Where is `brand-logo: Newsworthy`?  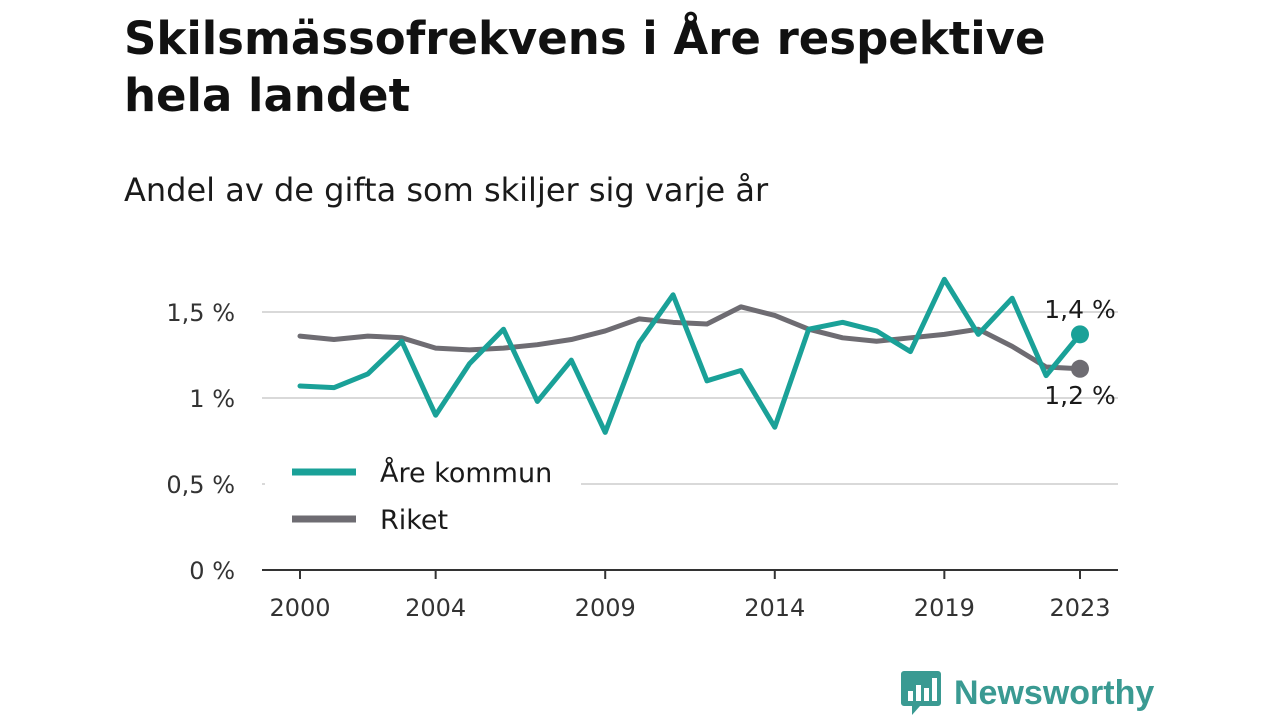 brand-logo: Newsworthy is located at coordinates (1027, 693).